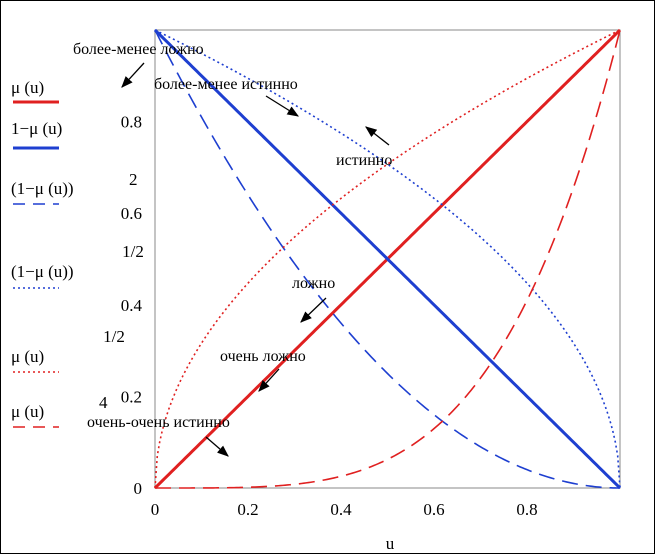  Describe the element at coordinates (131, 213) in the screenshot. I see `y-tick-label: 0.6` at that location.